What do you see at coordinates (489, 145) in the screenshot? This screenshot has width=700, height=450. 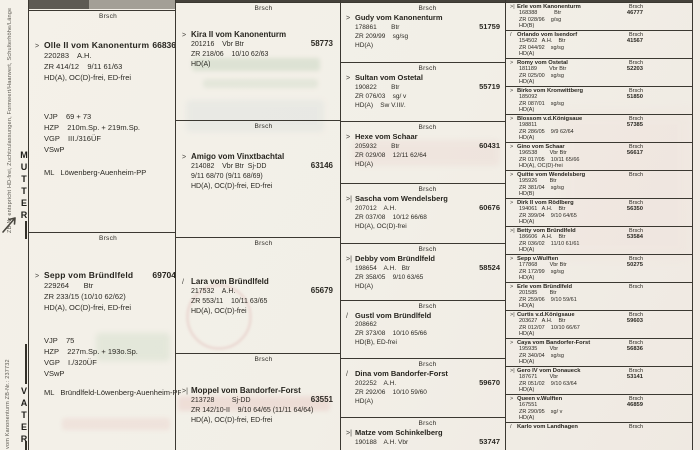 I see `brsch-number: 60431` at bounding box center [489, 145].